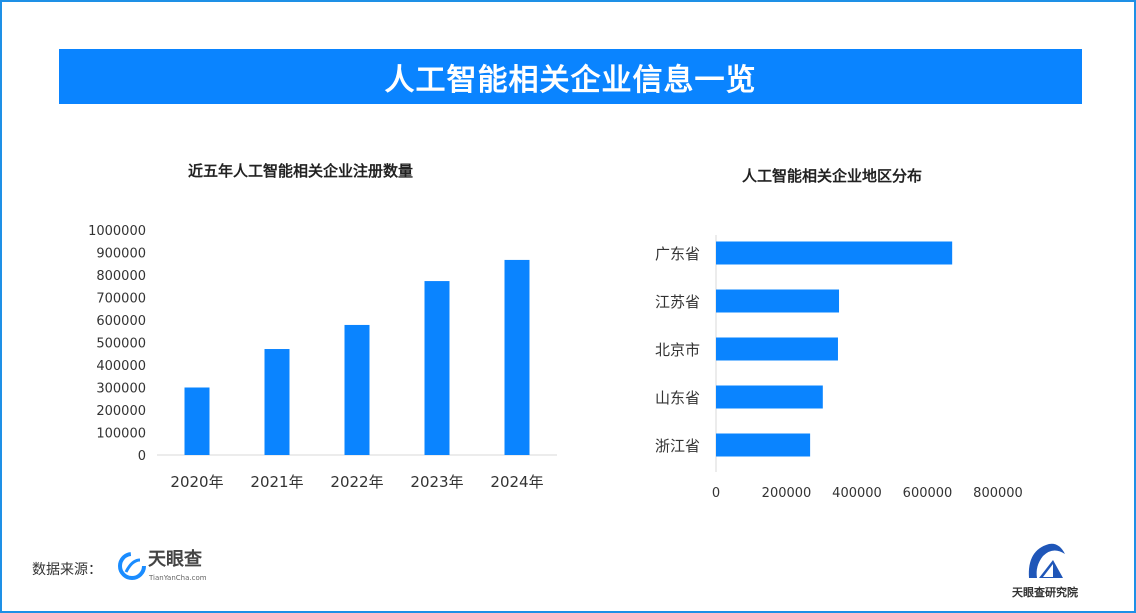  I want to click on tianyancha-logo-icon, so click(132, 566).